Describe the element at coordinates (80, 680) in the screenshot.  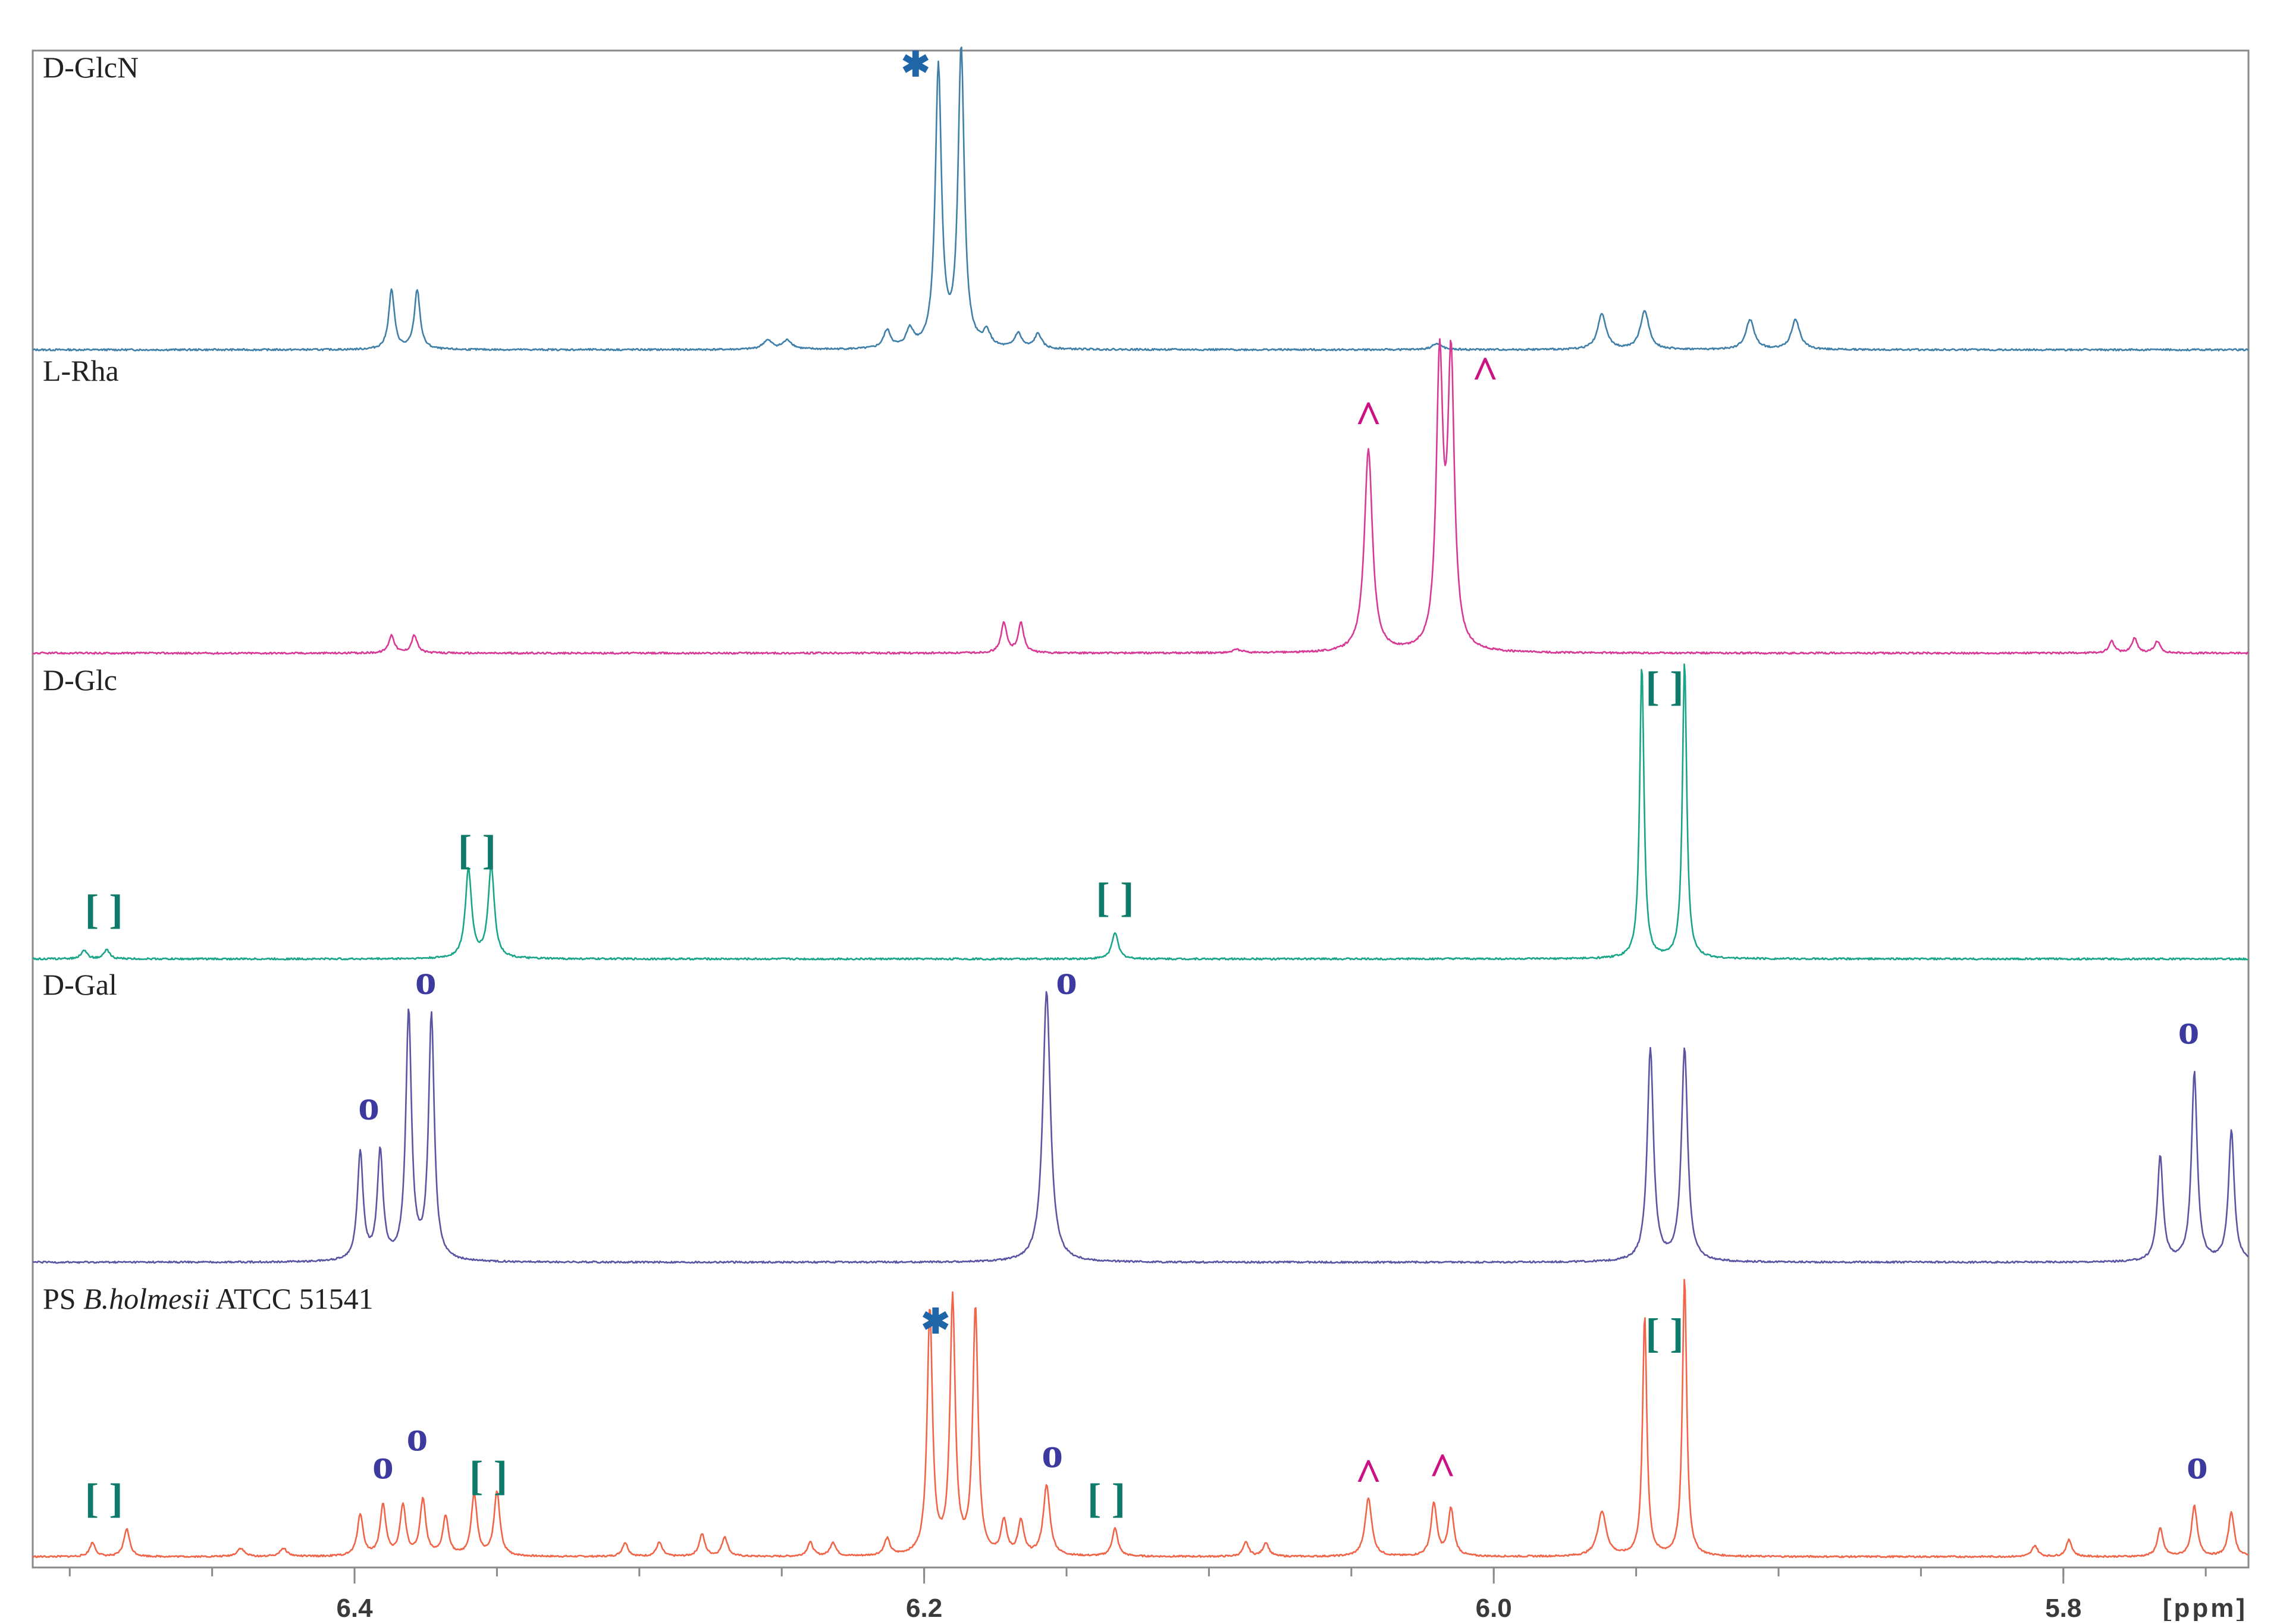
I see `spectrum-label-3: D-Glc` at that location.